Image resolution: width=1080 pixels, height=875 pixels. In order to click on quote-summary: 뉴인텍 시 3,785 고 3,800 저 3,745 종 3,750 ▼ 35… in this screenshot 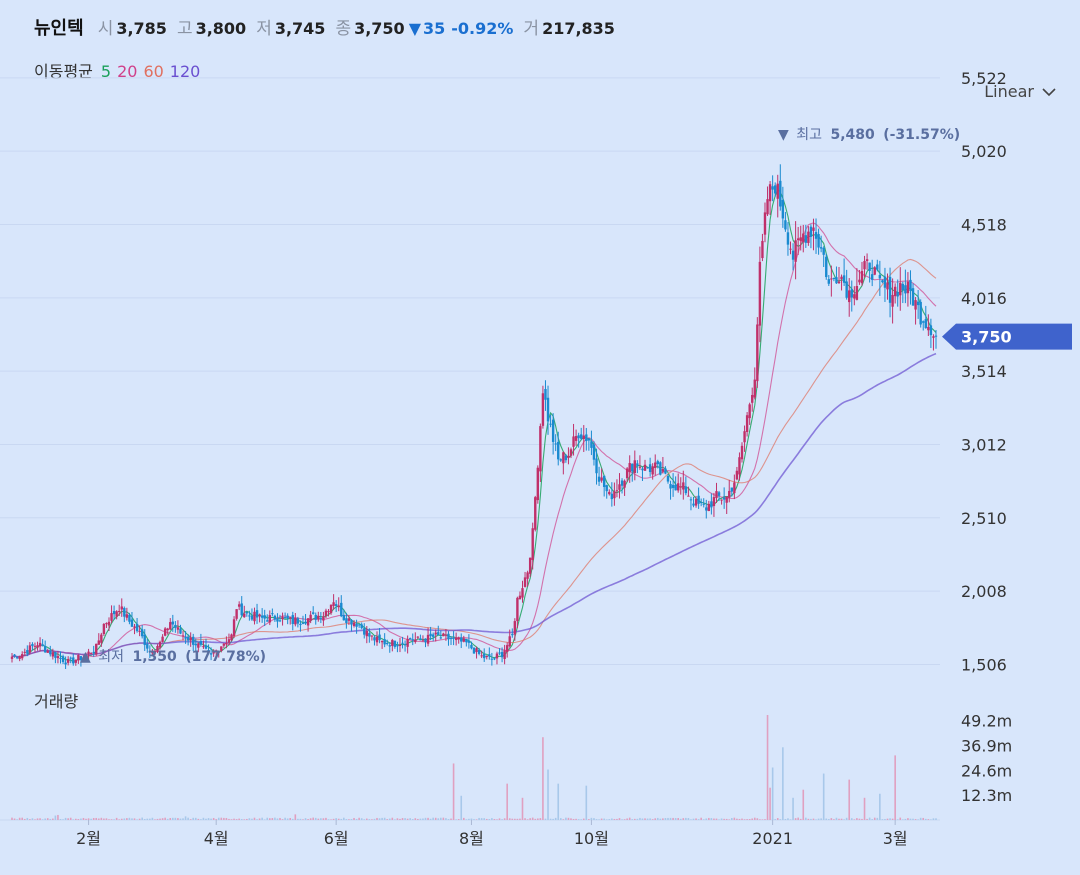, I will do `click(329, 28)`.